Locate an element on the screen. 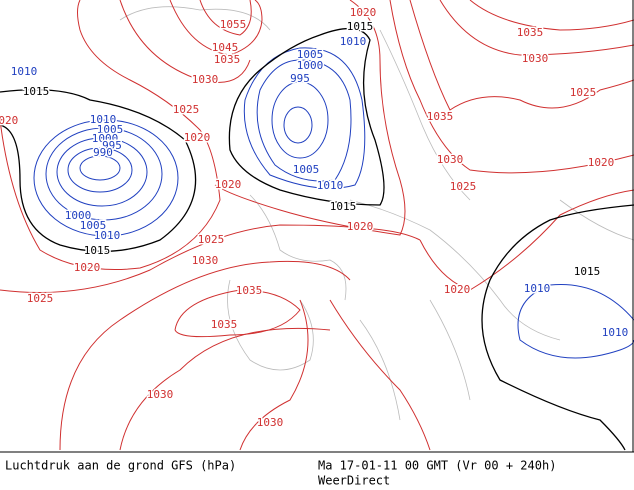 The width and height of the screenshot is (634, 490). isobar-label: 1055 is located at coordinates (233, 24).